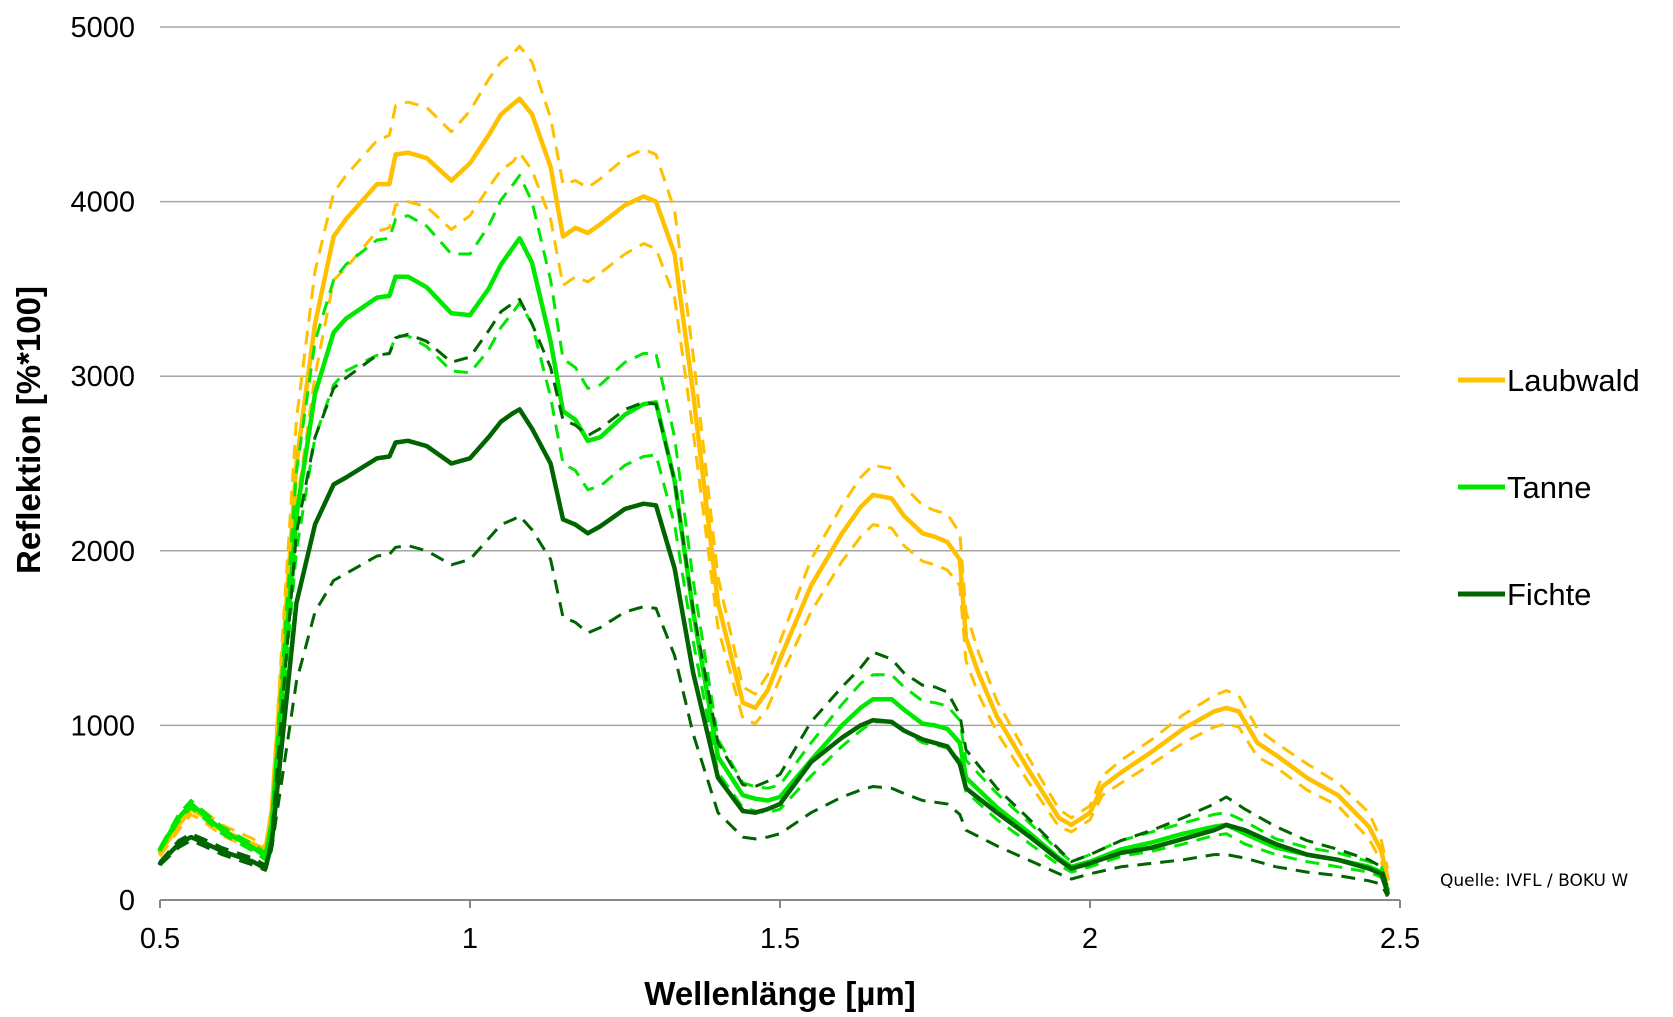  I want to click on y-tick-label: 0, so click(127, 901).